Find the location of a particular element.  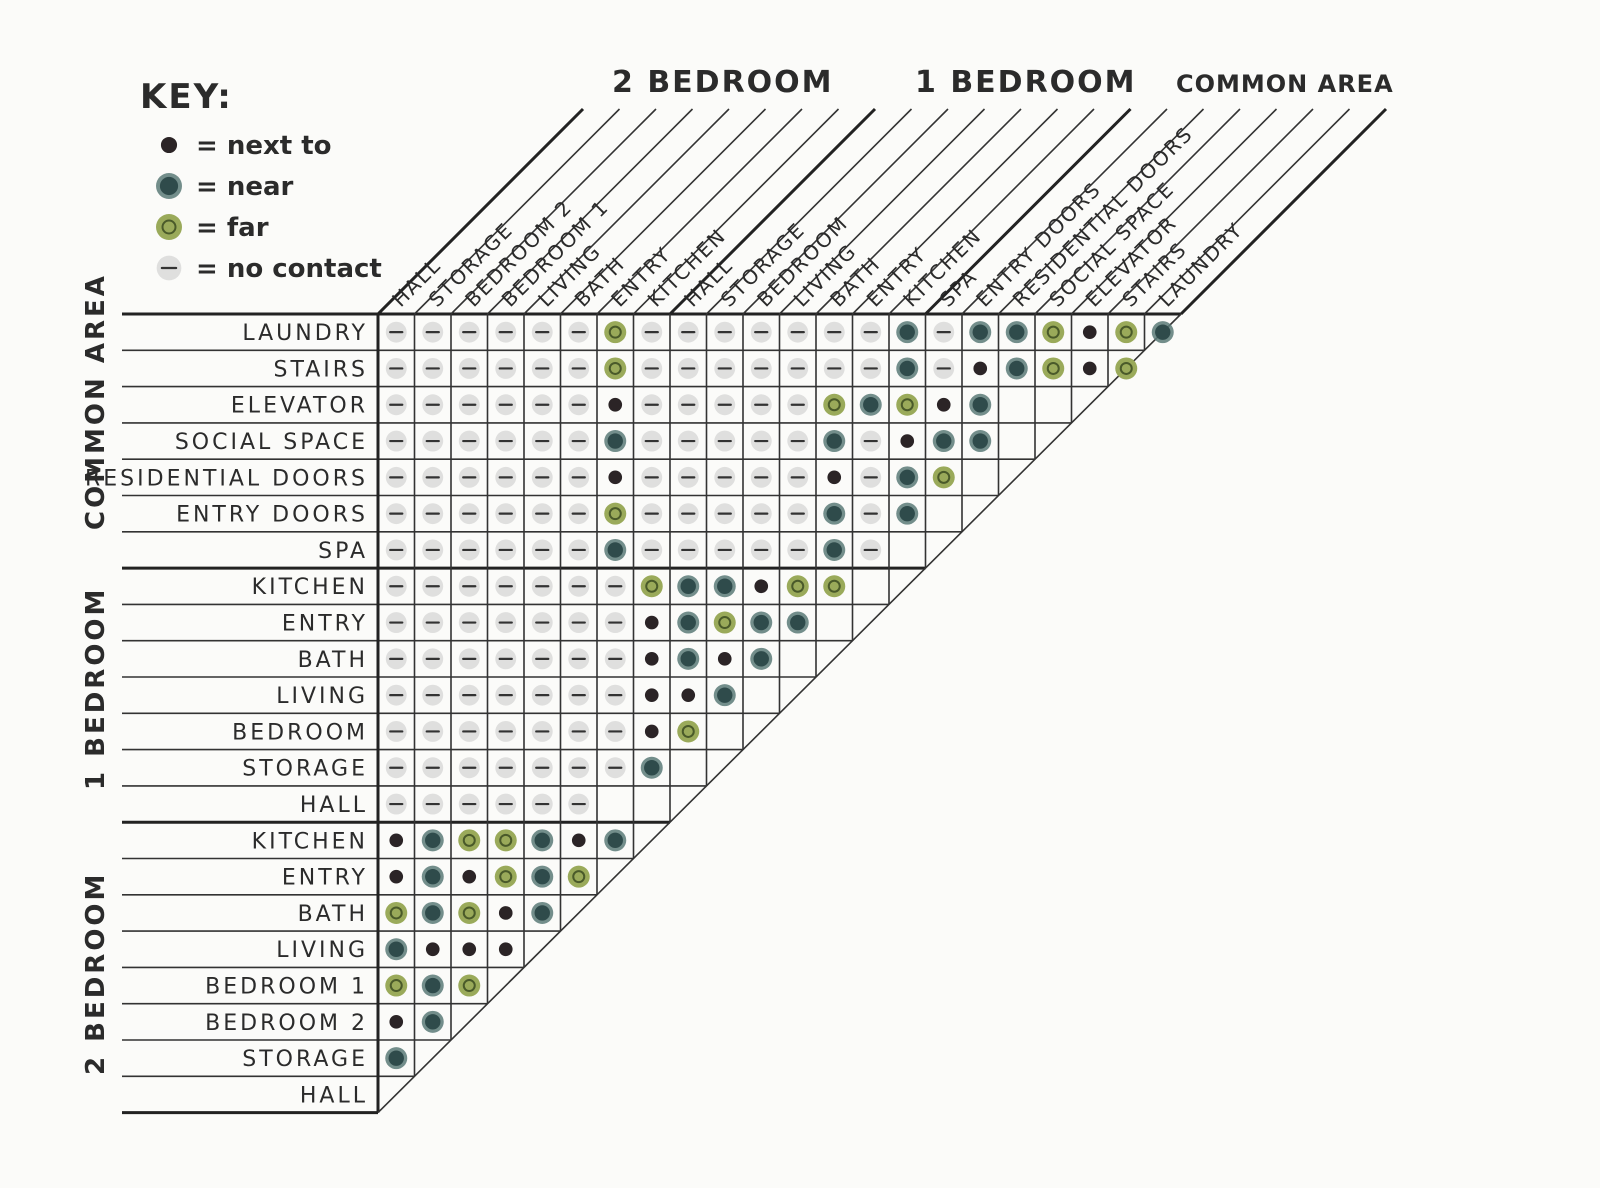

cell-r9-c1 is located at coordinates (433, 659).